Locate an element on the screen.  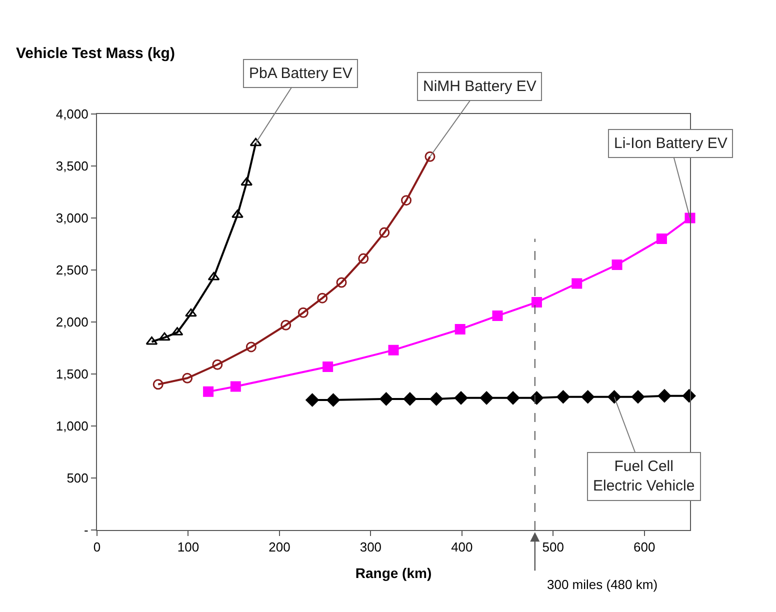
y-tick-label: 2,500 is located at coordinates (72, 270).